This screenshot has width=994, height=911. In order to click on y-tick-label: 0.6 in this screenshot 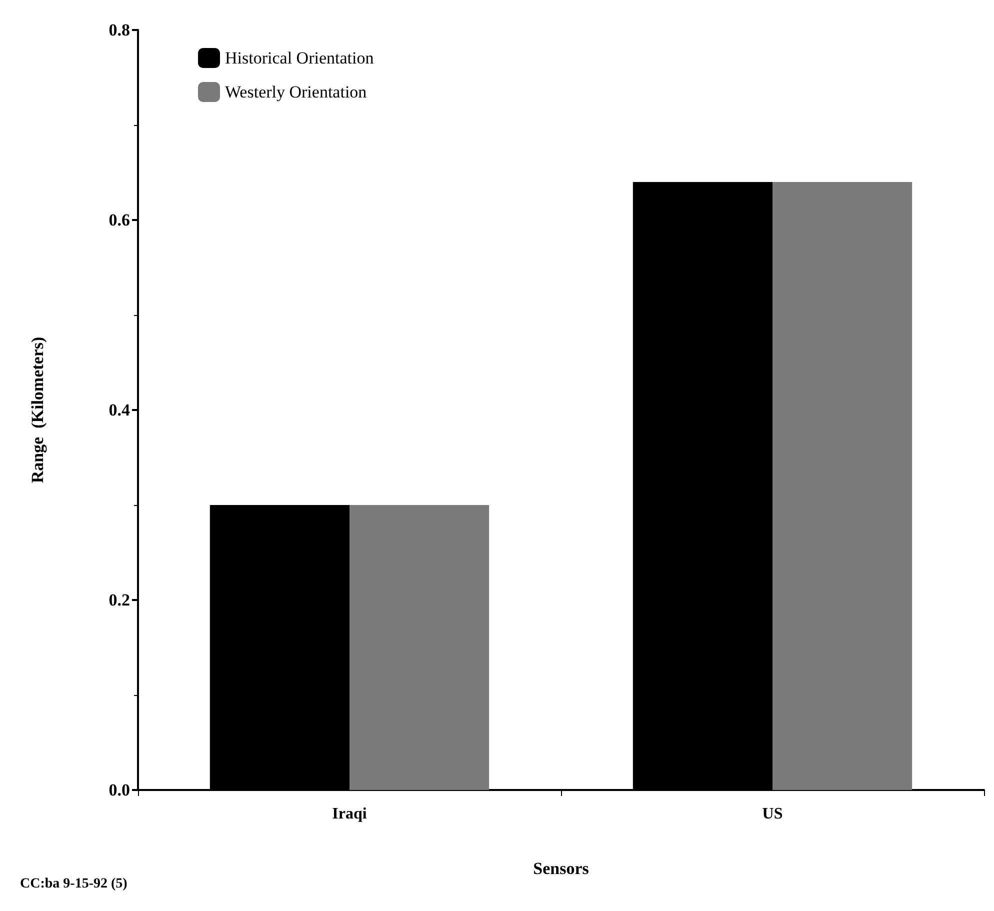, I will do `click(119, 220)`.